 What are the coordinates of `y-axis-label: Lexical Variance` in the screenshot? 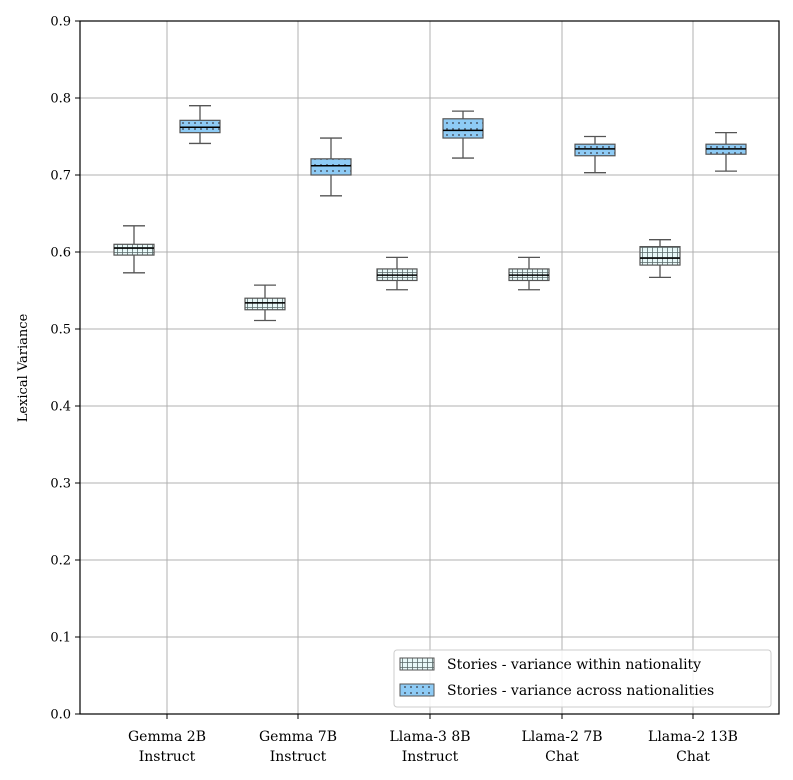 It's located at (23, 367).